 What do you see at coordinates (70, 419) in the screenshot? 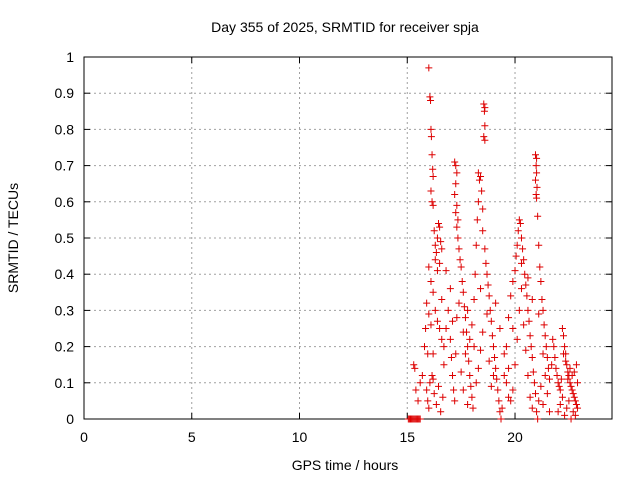
I see `y-tick-label: 0` at bounding box center [70, 419].